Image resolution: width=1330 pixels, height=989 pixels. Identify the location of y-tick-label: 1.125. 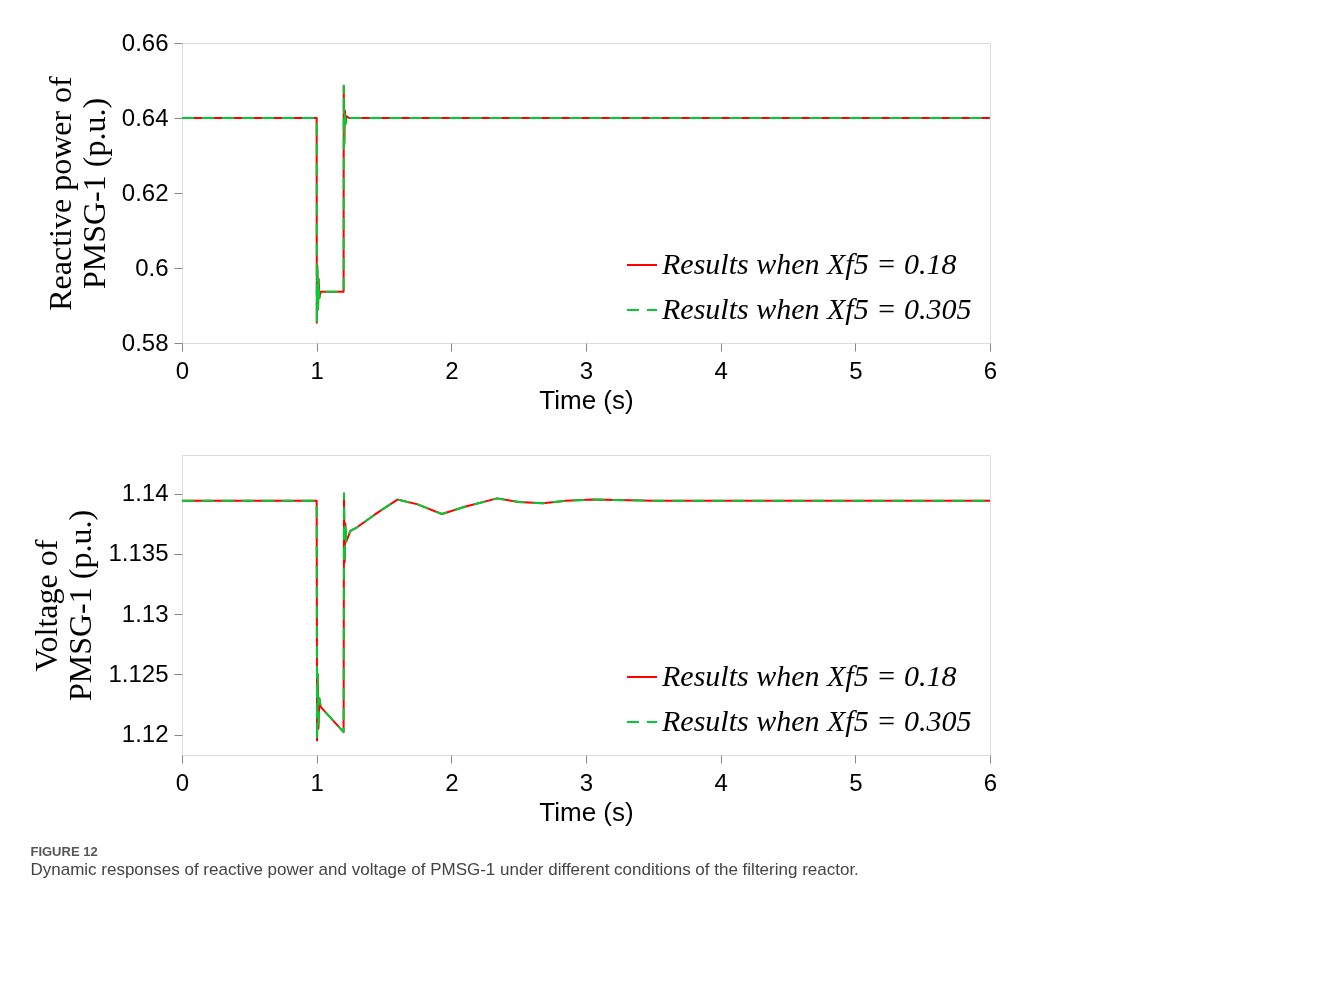
(138, 673).